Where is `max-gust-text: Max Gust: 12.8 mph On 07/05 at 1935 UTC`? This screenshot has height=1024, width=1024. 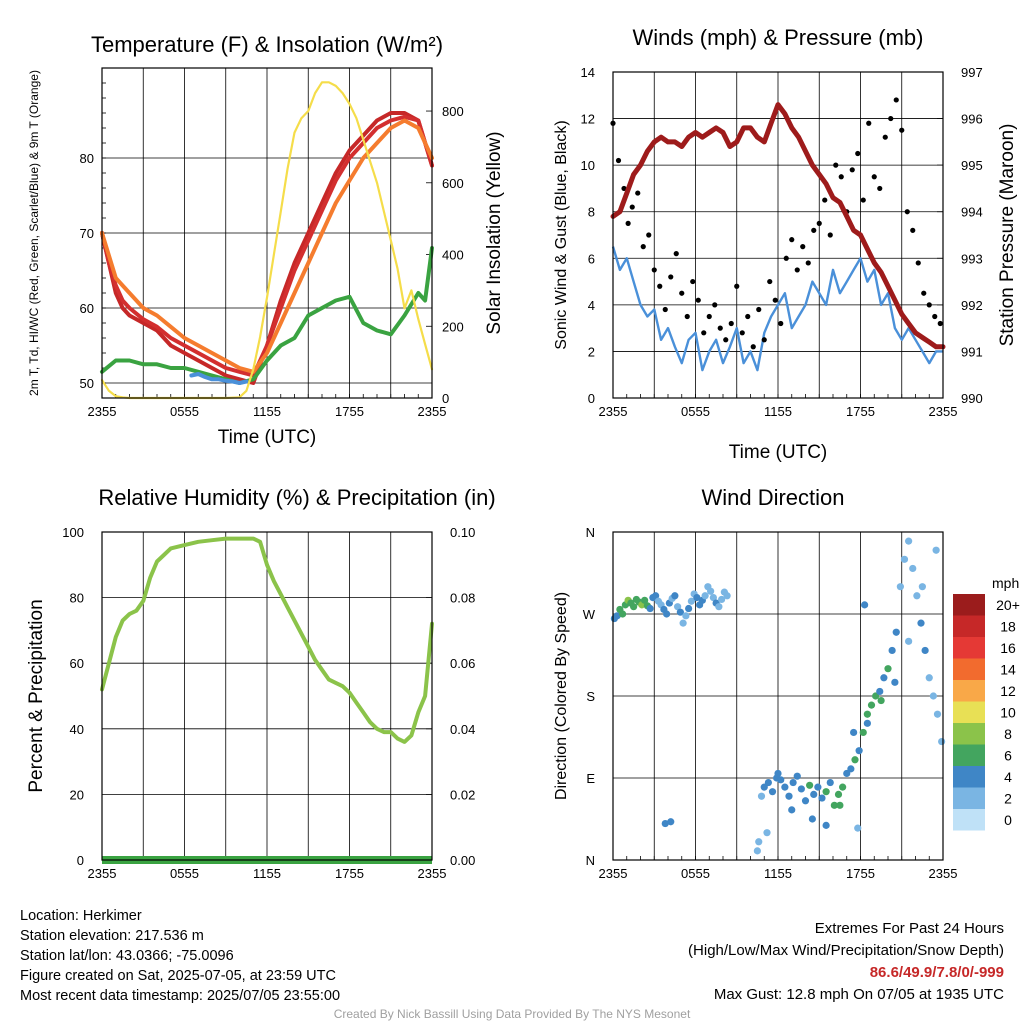 max-gust-text: Max Gust: 12.8 mph On 07/05 at 1935 UTC is located at coordinates (858, 994).